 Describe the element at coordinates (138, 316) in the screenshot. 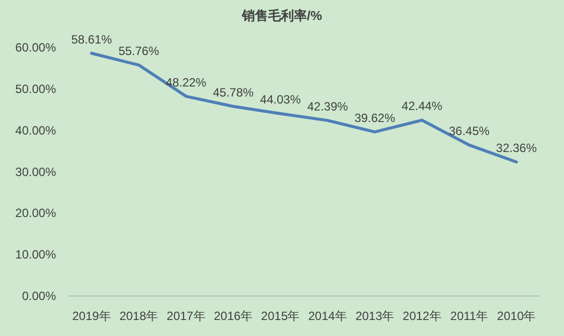

I see `x-tick-label: 2018年` at that location.